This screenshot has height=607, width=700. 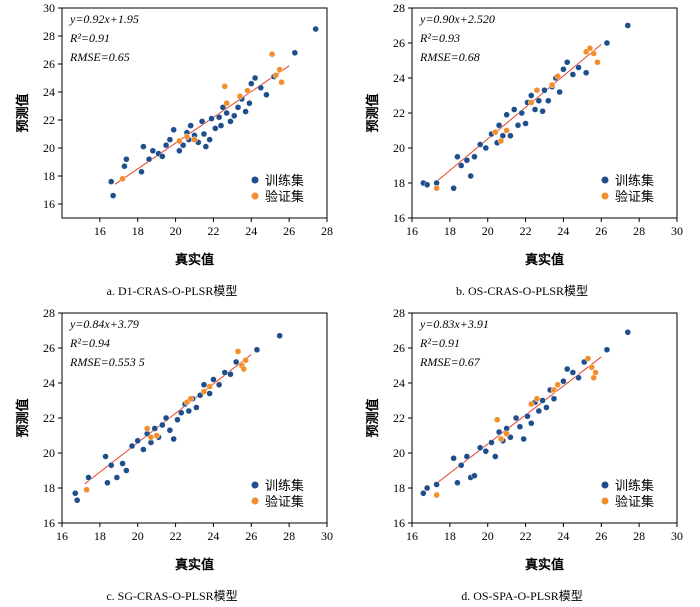 I want to click on x-tick-label: 28, so click(x=639, y=231).